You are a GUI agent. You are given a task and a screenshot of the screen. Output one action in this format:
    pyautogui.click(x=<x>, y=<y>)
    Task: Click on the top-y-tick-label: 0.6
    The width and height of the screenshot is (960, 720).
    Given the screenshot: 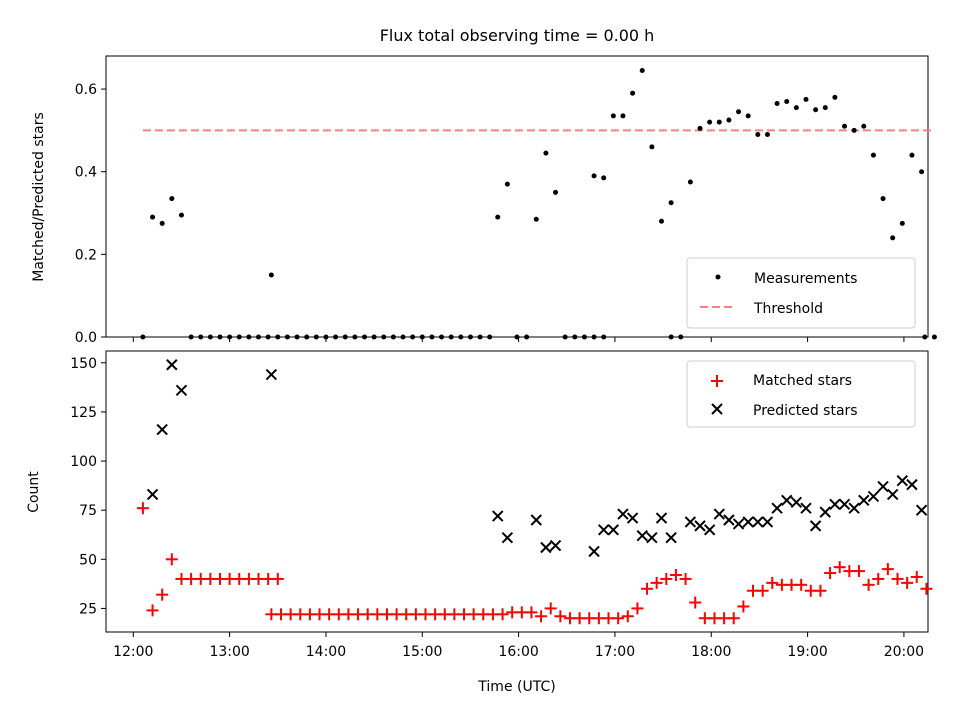 What is the action you would take?
    pyautogui.click(x=86, y=90)
    